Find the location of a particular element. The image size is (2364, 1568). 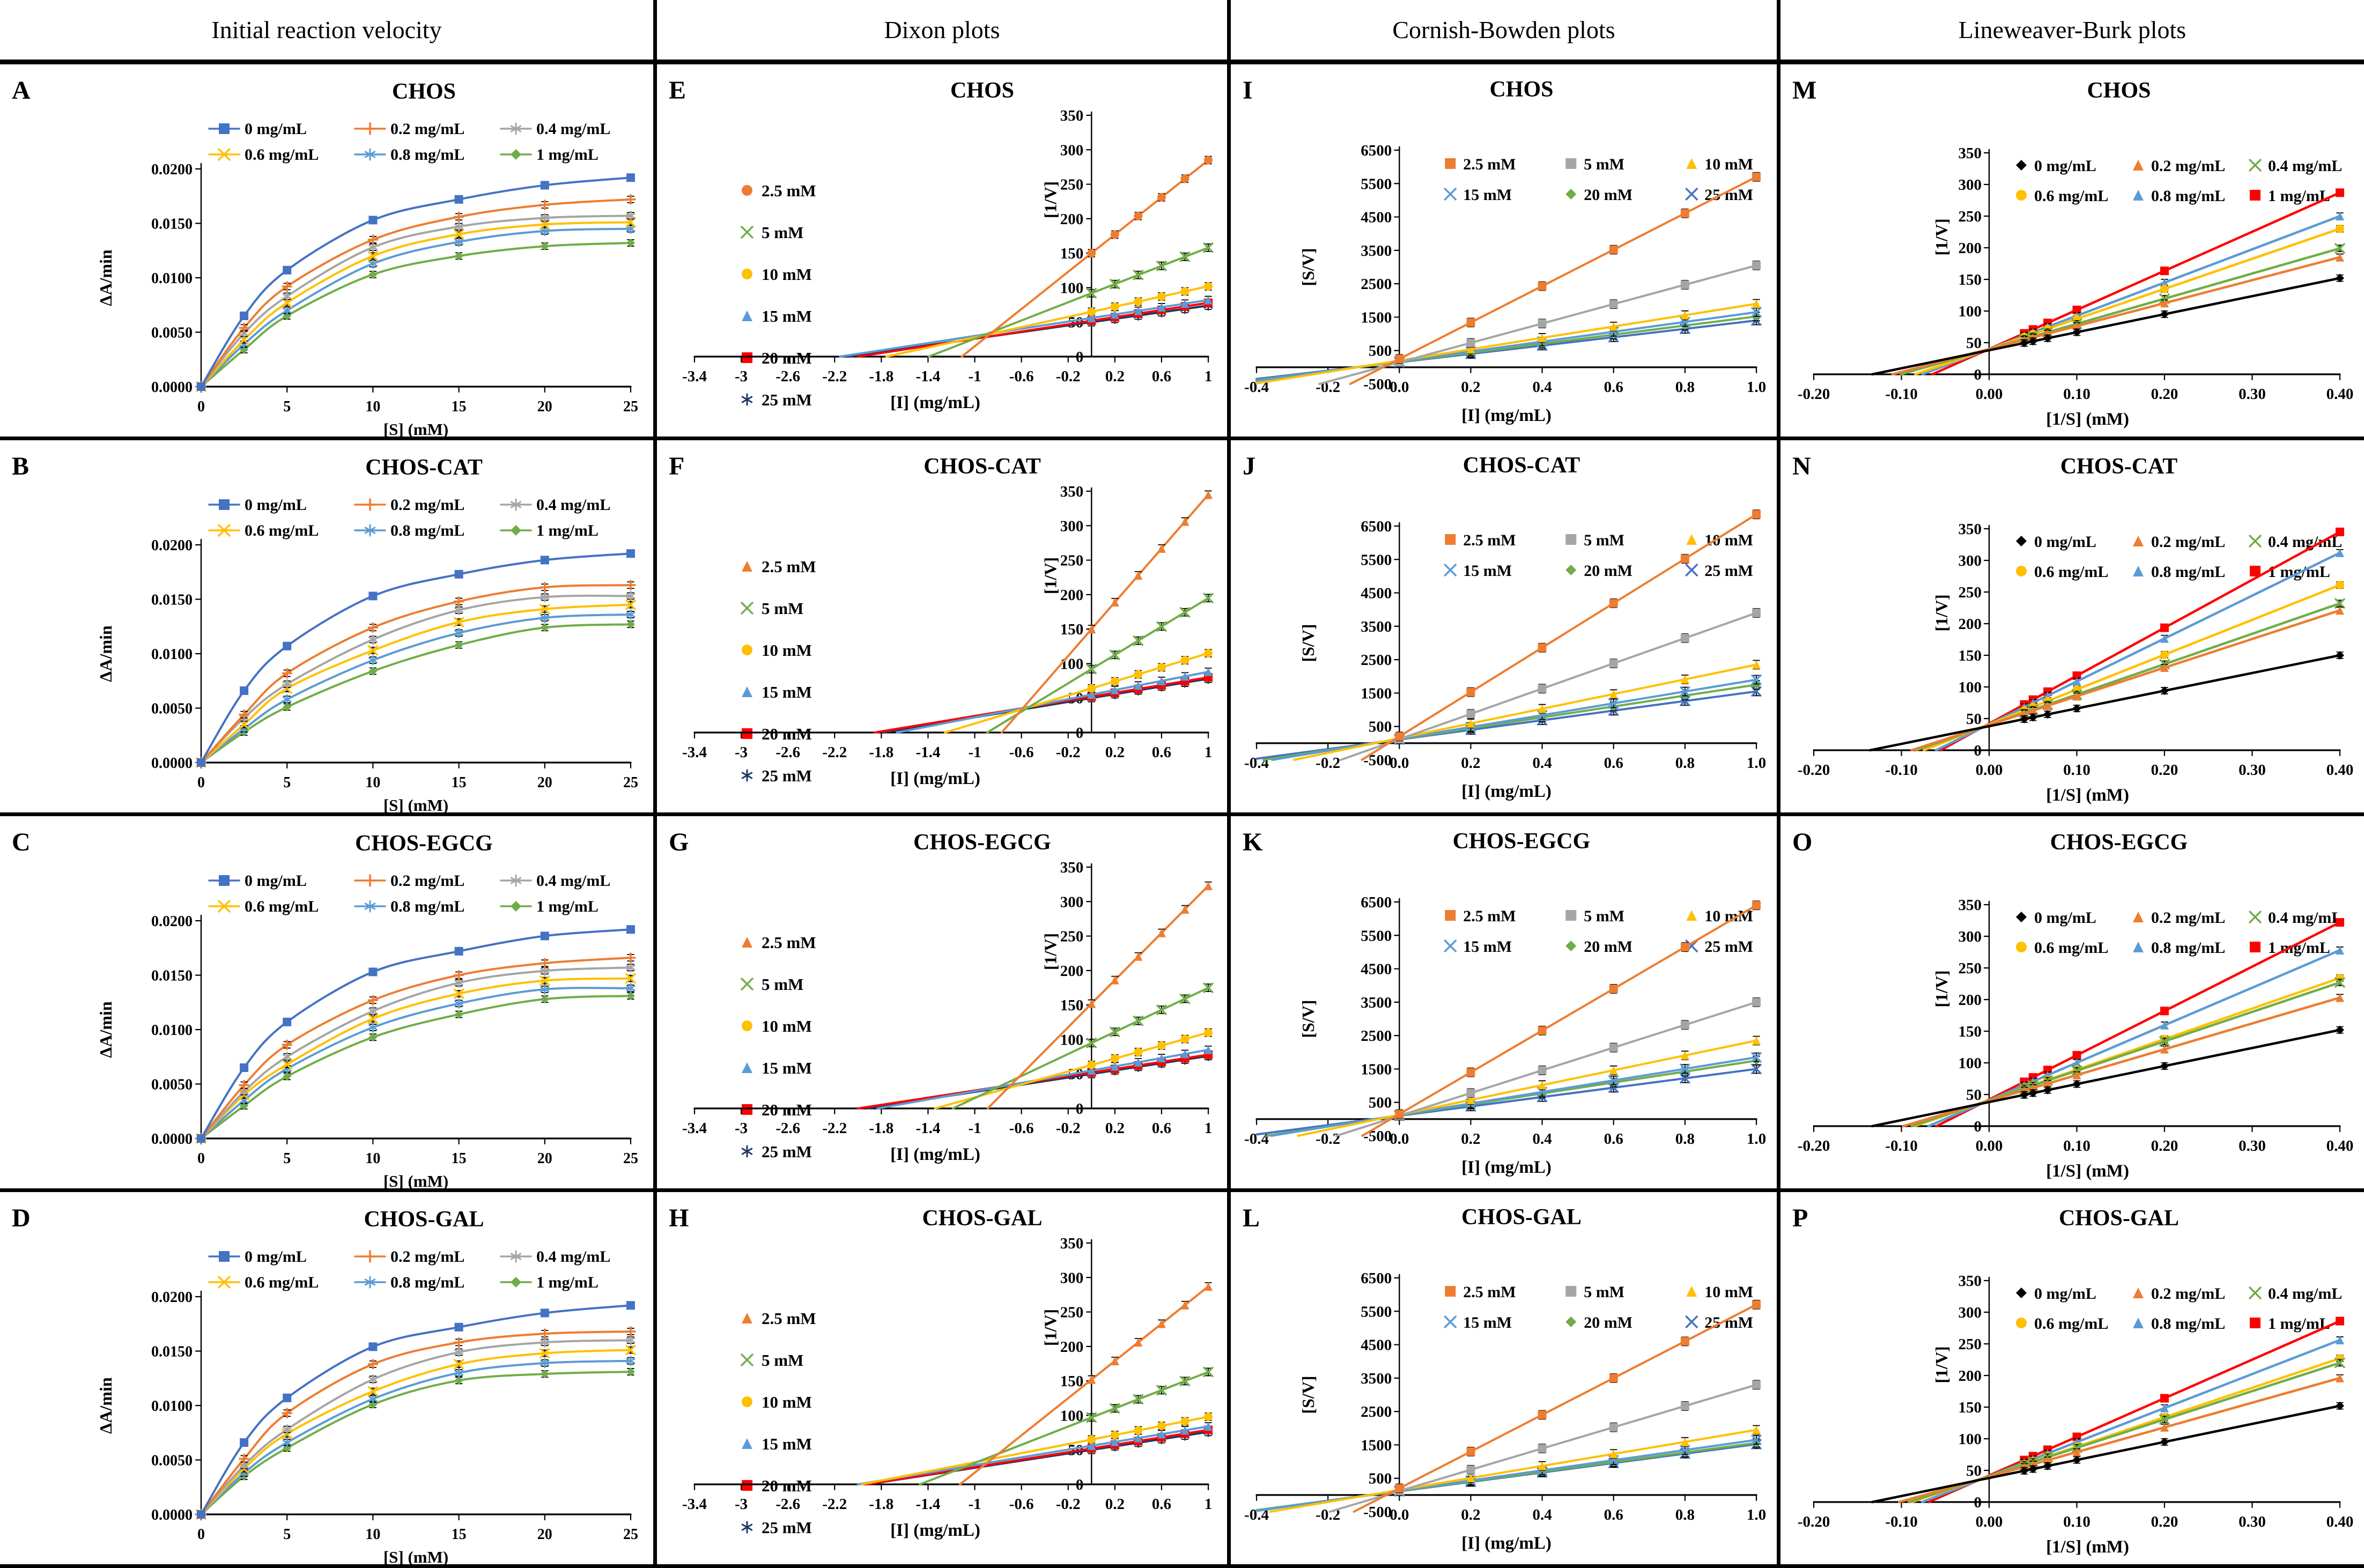

svg-text: 0.8 mg/mL is located at coordinates (427, 530).